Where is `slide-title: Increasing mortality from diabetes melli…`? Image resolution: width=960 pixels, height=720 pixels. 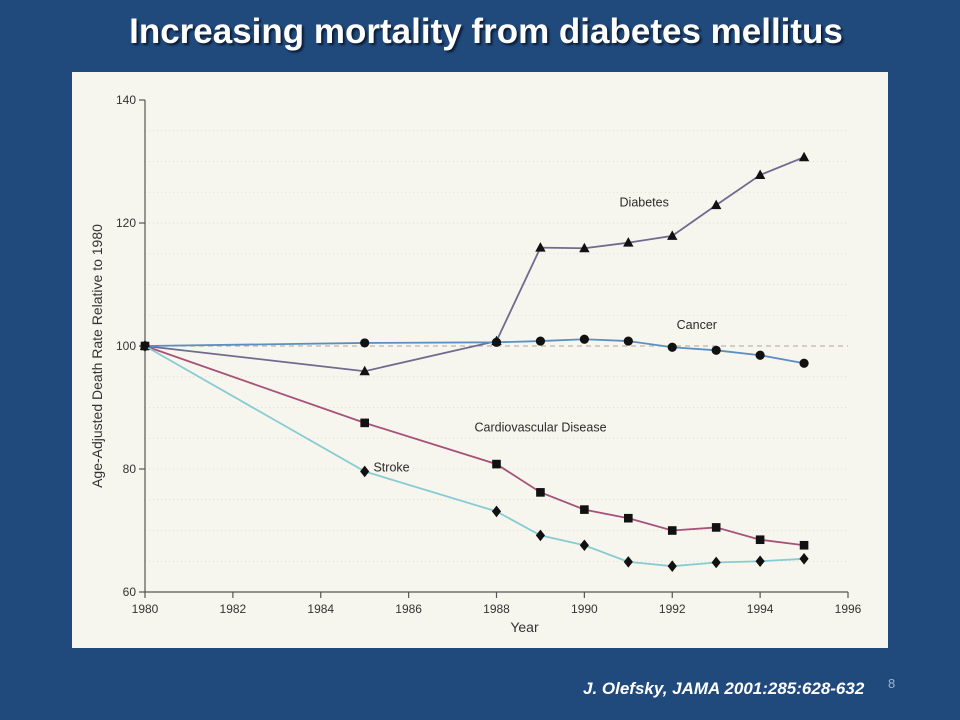
slide-title: Increasing mortality from diabetes melli… is located at coordinates (486, 31).